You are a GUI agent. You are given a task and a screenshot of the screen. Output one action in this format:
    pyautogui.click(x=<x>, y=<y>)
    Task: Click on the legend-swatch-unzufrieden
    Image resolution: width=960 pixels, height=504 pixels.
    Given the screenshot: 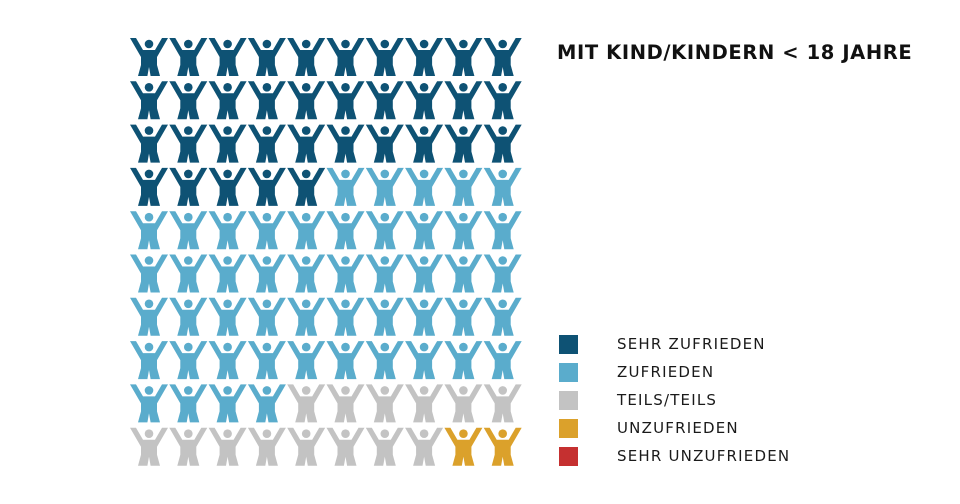 What is the action you would take?
    pyautogui.click(x=568, y=428)
    